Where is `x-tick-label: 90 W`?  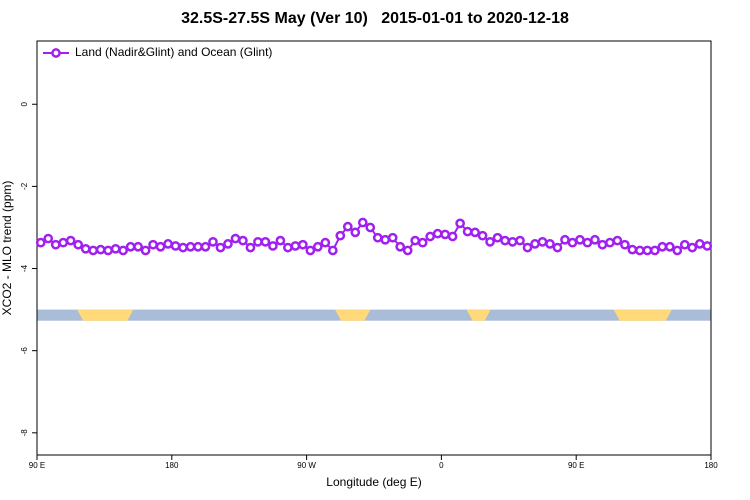 x-tick-label: 90 W is located at coordinates (306, 465).